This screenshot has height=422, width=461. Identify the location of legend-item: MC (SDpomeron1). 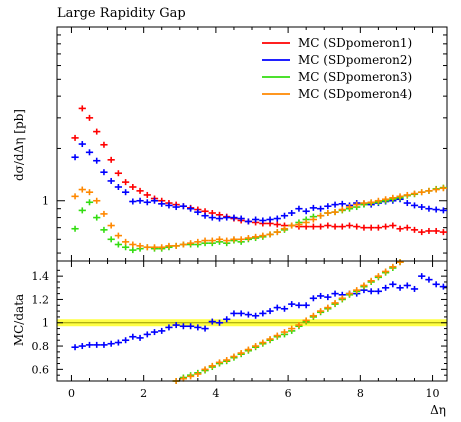
(337, 43).